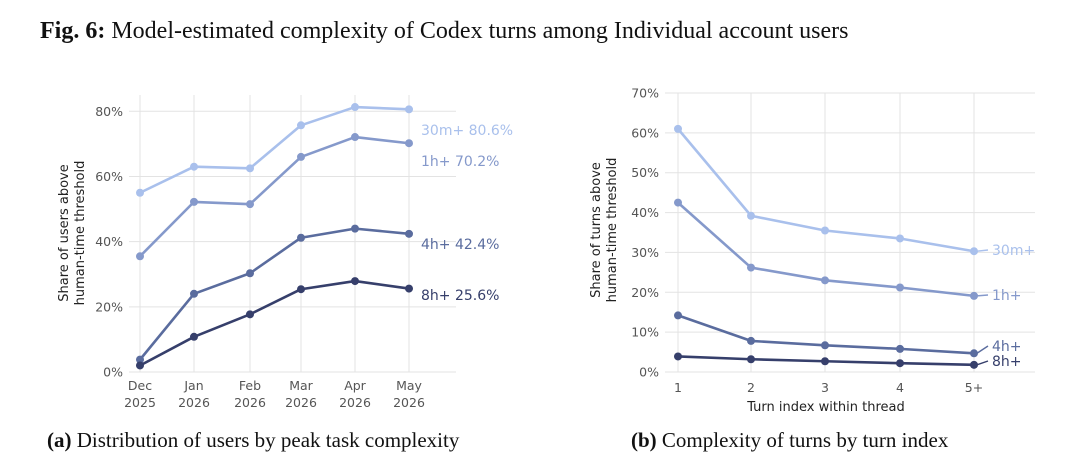  I want to click on y-axis-label: Share of users above, so click(64, 232).